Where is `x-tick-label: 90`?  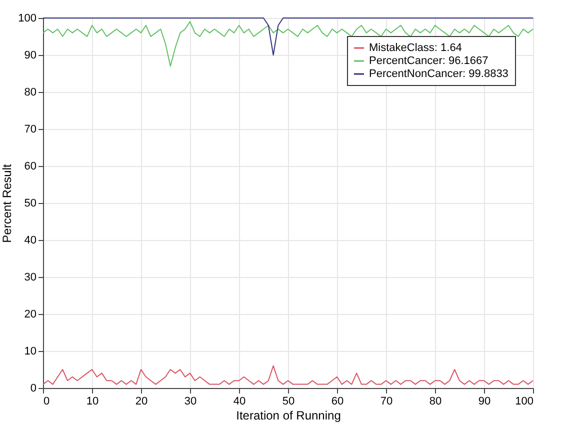 x-tick-label: 90 is located at coordinates (484, 402).